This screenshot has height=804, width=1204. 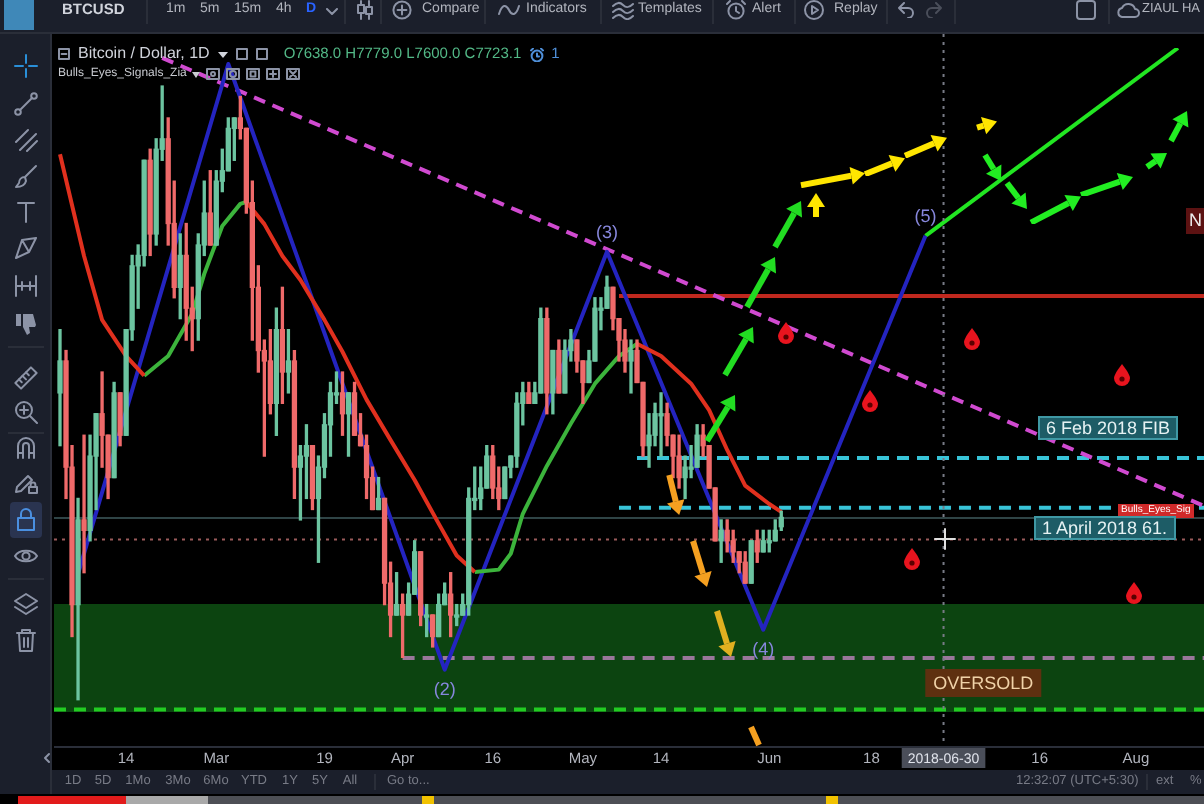 I want to click on annotation: (5), so click(x=925, y=215).